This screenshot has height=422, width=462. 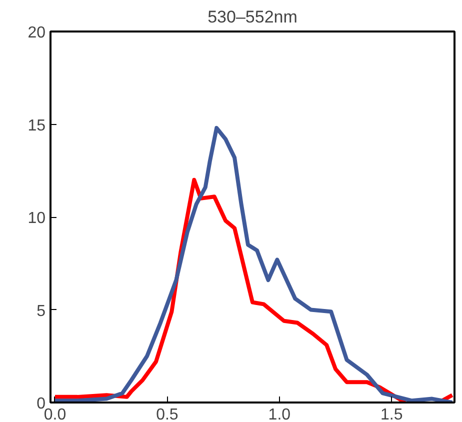 What do you see at coordinates (55, 414) in the screenshot?
I see `x-tick-label: 0.0` at bounding box center [55, 414].